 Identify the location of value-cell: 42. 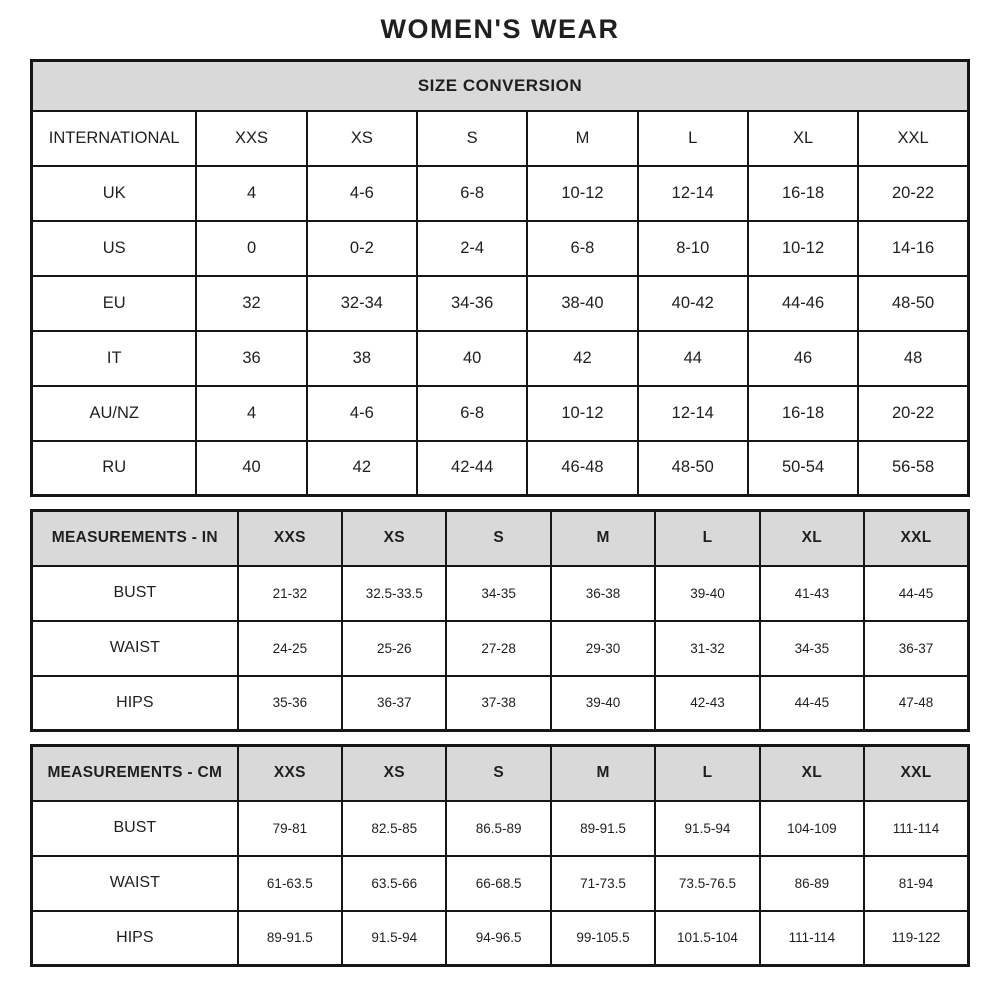
(362, 468).